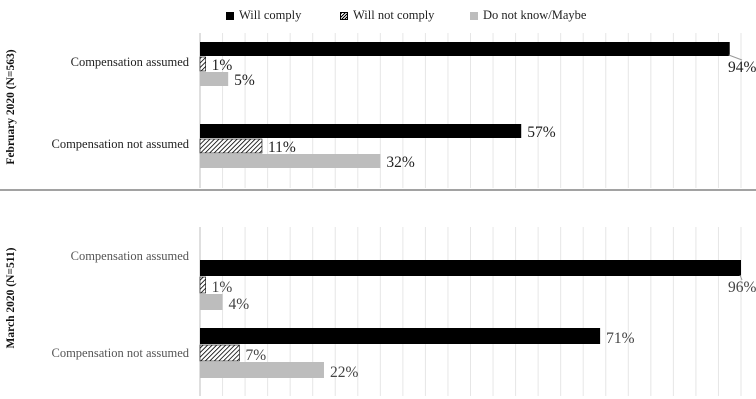 The image size is (756, 399). I want to click on data-label-february-will-comply-0: 94%, so click(742, 67).